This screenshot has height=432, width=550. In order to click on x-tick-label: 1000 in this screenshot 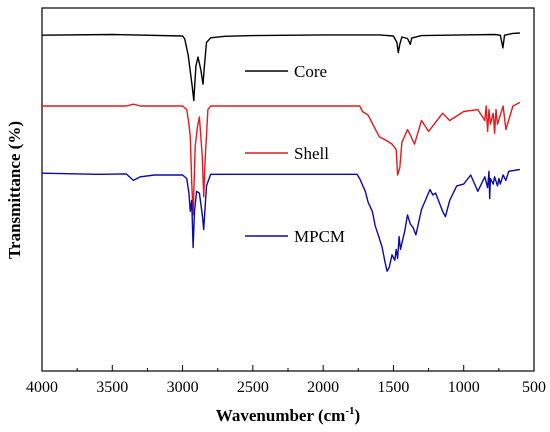, I will do `click(464, 387)`.